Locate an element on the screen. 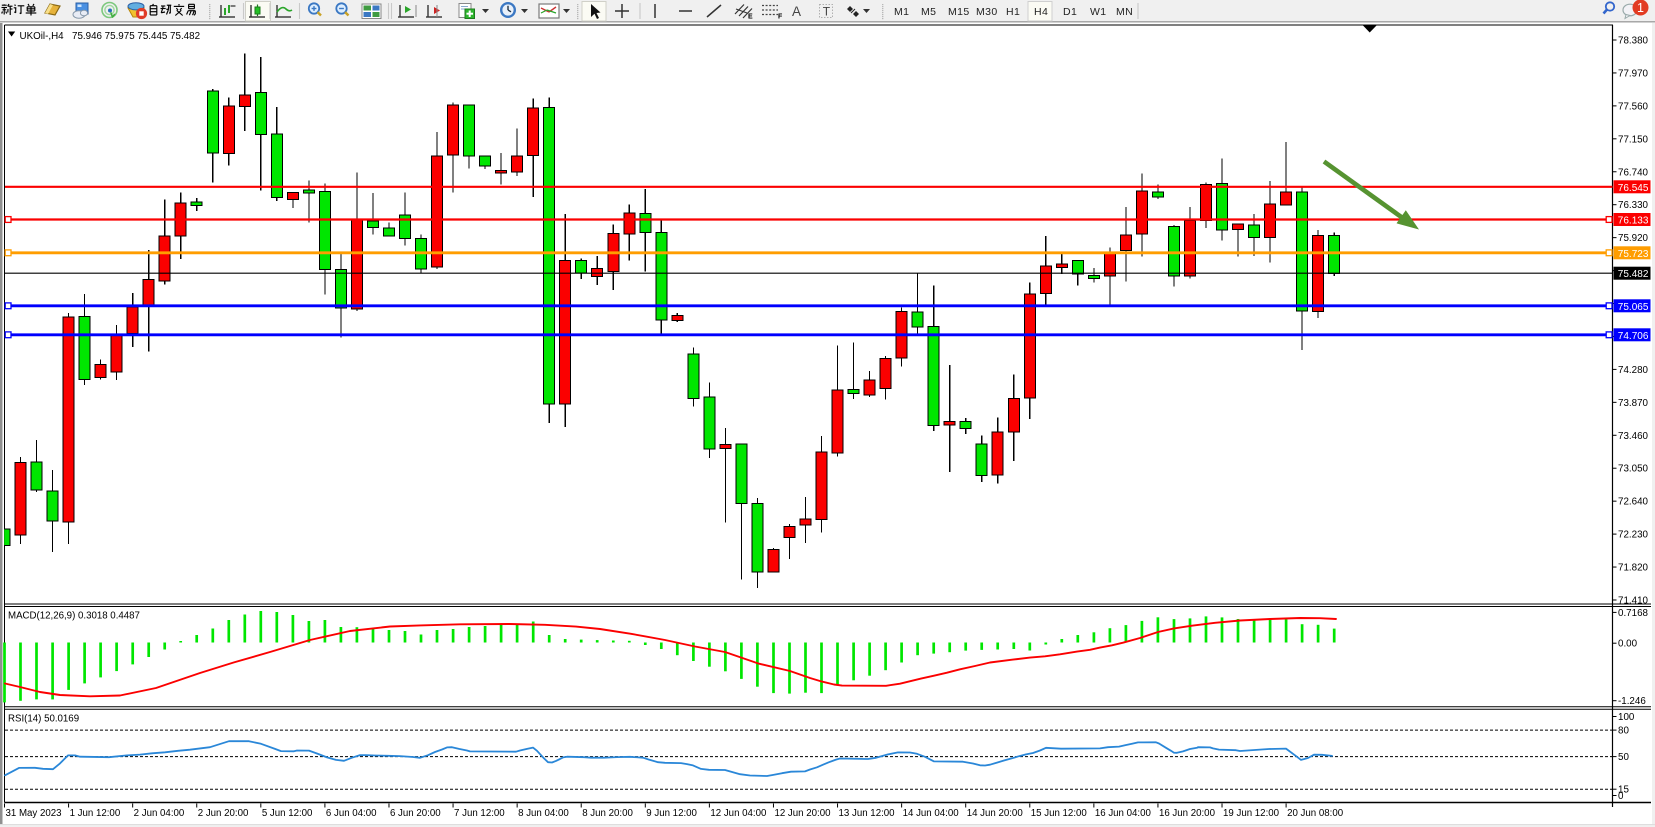  svg-text: 8 Jun 20:00 is located at coordinates (607, 813).